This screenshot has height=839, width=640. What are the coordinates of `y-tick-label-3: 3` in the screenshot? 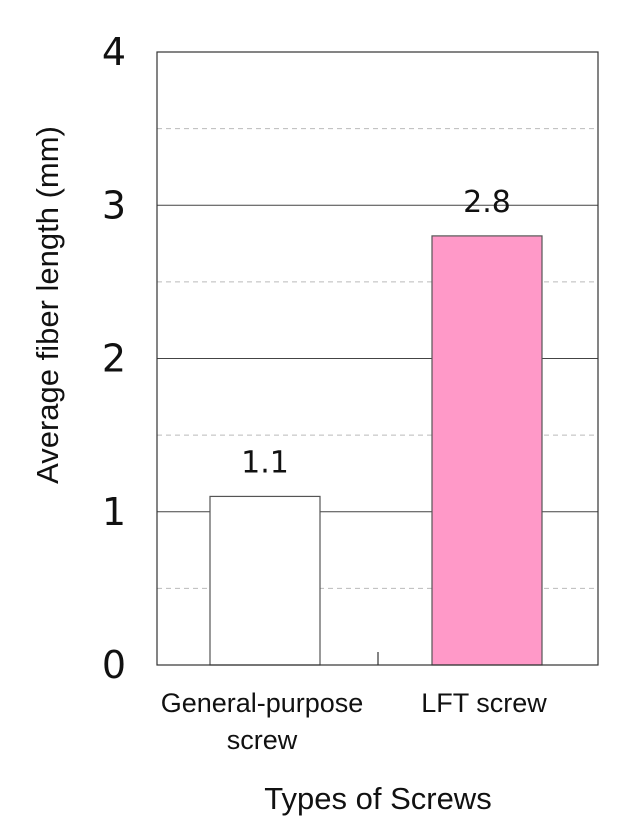 It's located at (114, 205).